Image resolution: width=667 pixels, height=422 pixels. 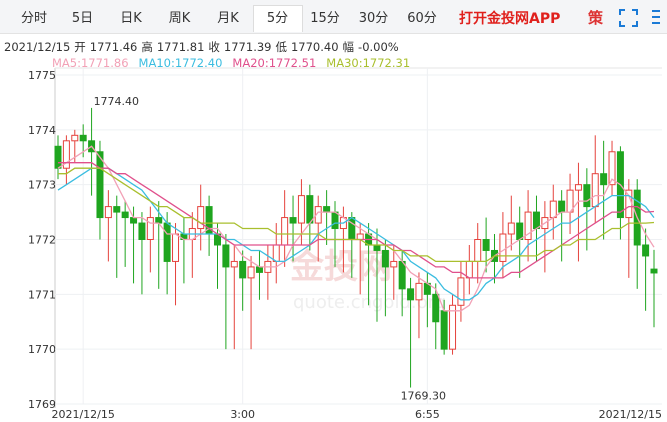 I want to click on legend-name: MA5, so click(x=66, y=63).